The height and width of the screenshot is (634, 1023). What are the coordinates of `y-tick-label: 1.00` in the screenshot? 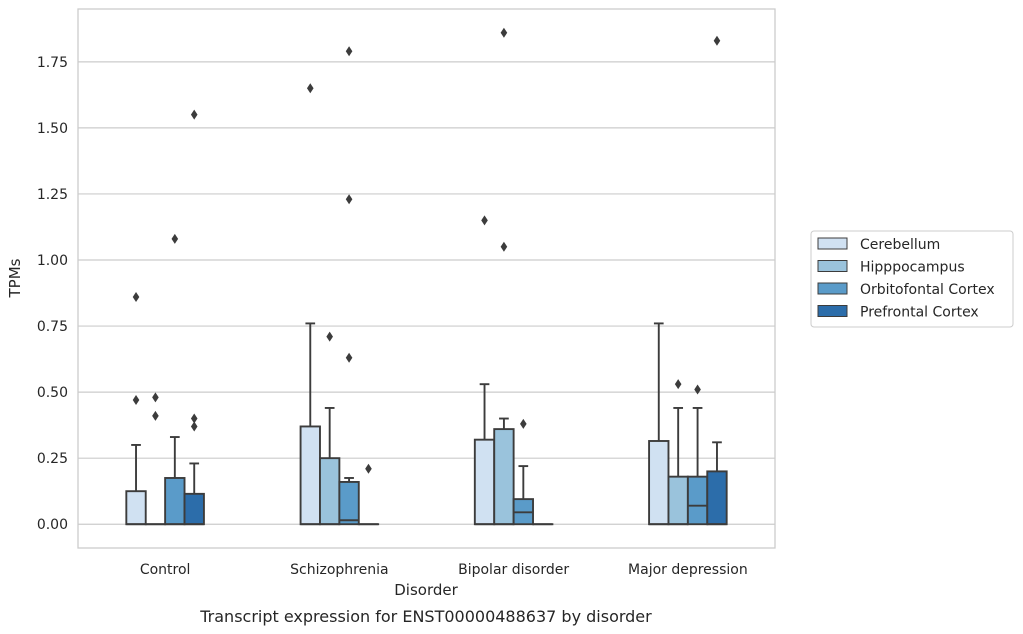 It's located at (52, 261).